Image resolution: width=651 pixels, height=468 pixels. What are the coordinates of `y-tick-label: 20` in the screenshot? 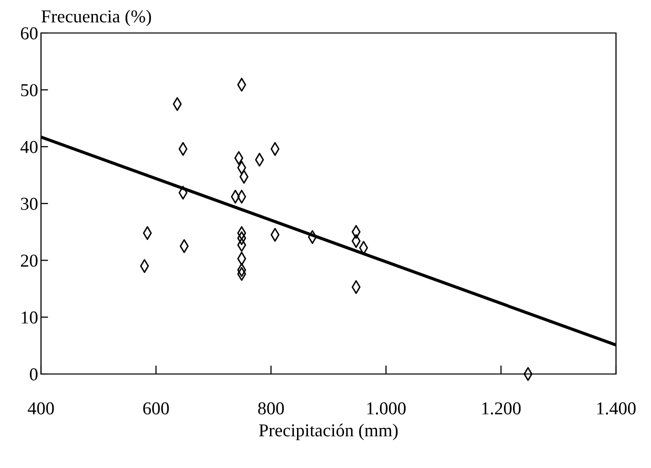 It's located at (29, 260).